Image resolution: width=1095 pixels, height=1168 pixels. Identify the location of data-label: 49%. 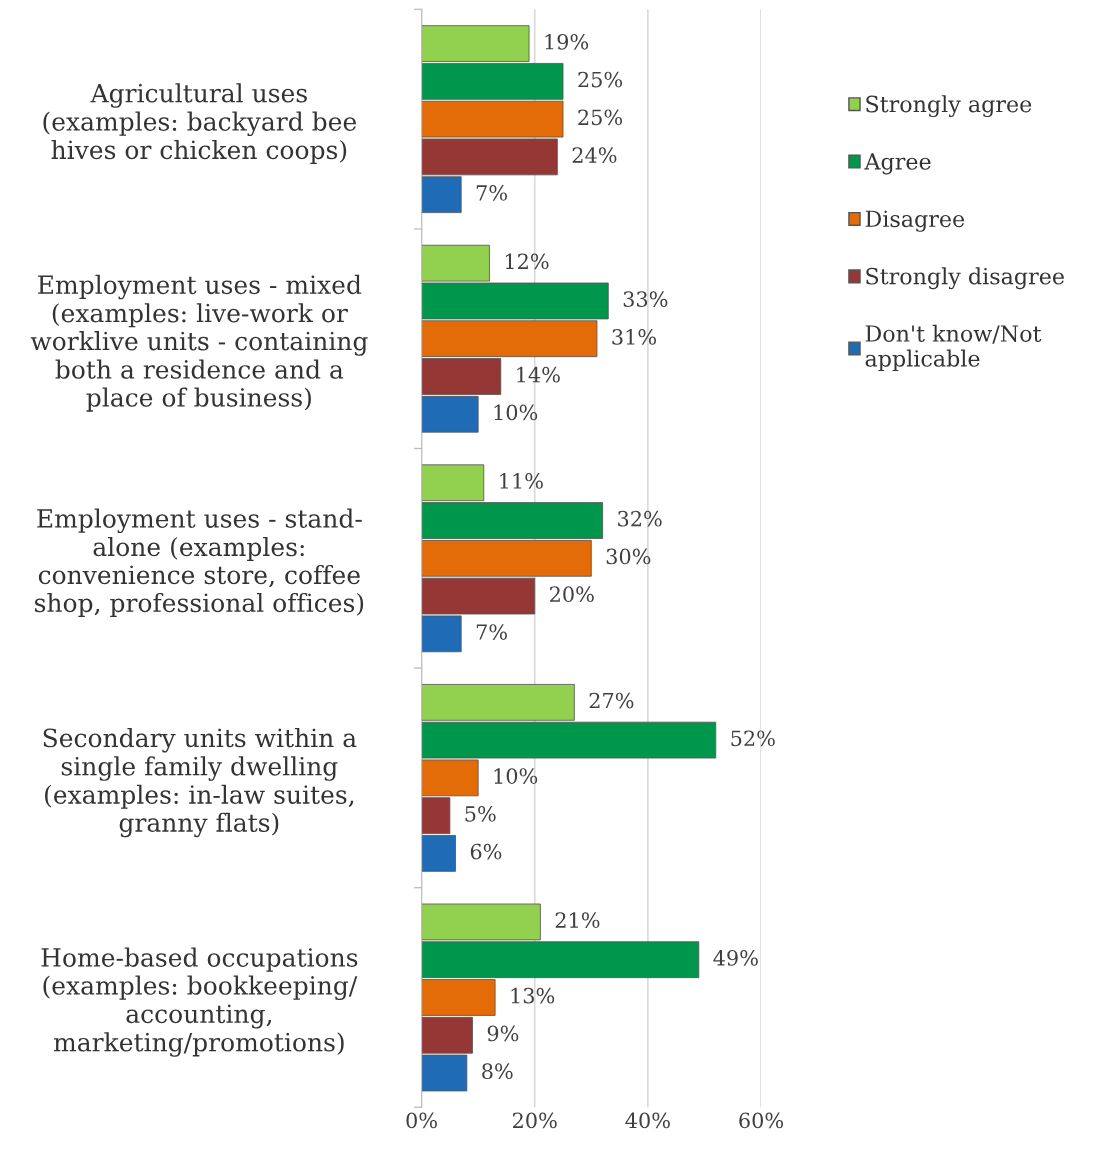
(735, 957).